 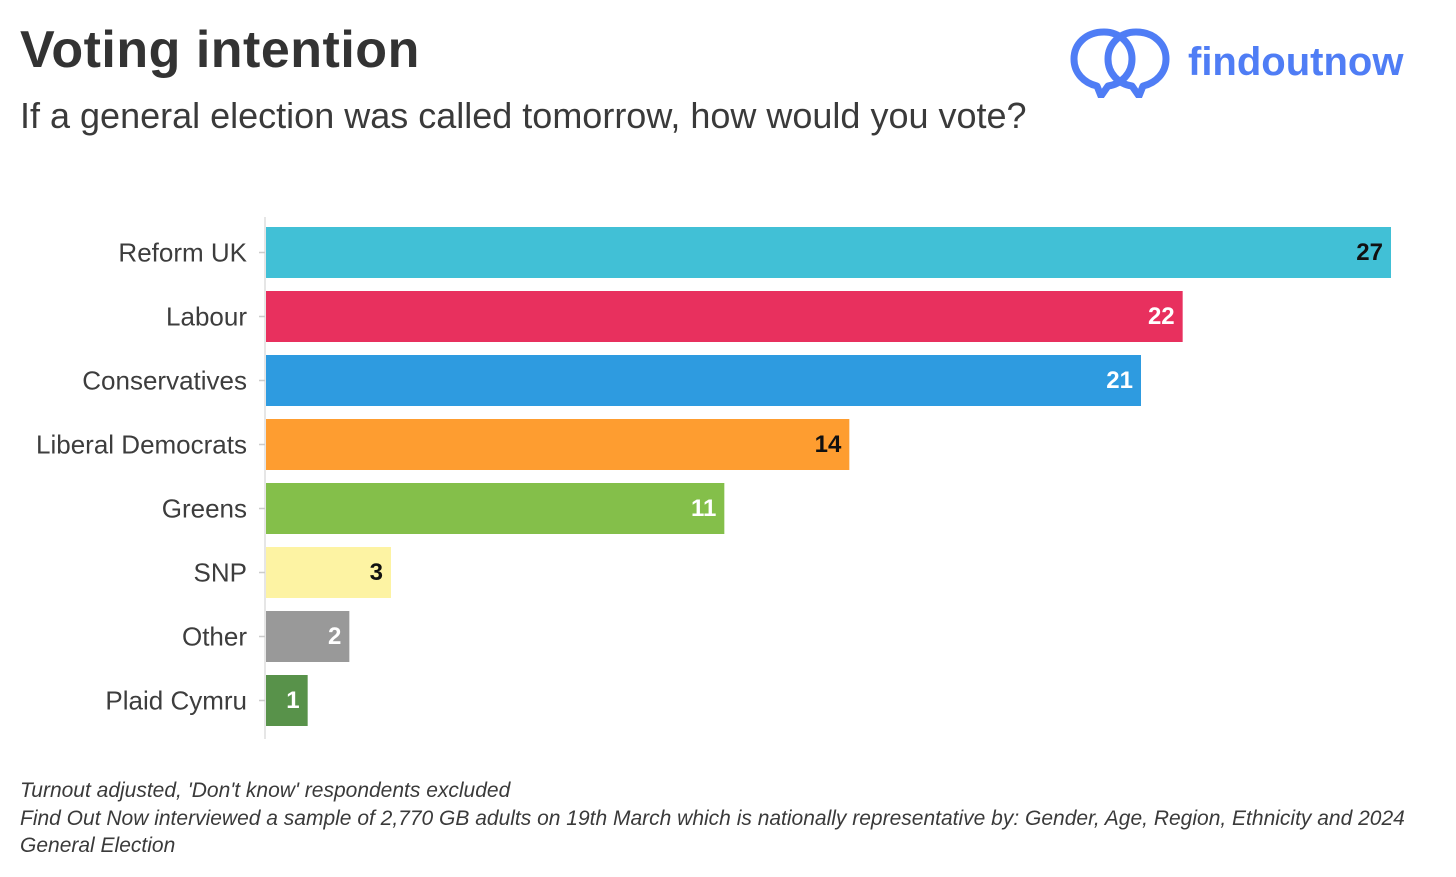 What do you see at coordinates (214, 637) in the screenshot?
I see `category-label-other: Other` at bounding box center [214, 637].